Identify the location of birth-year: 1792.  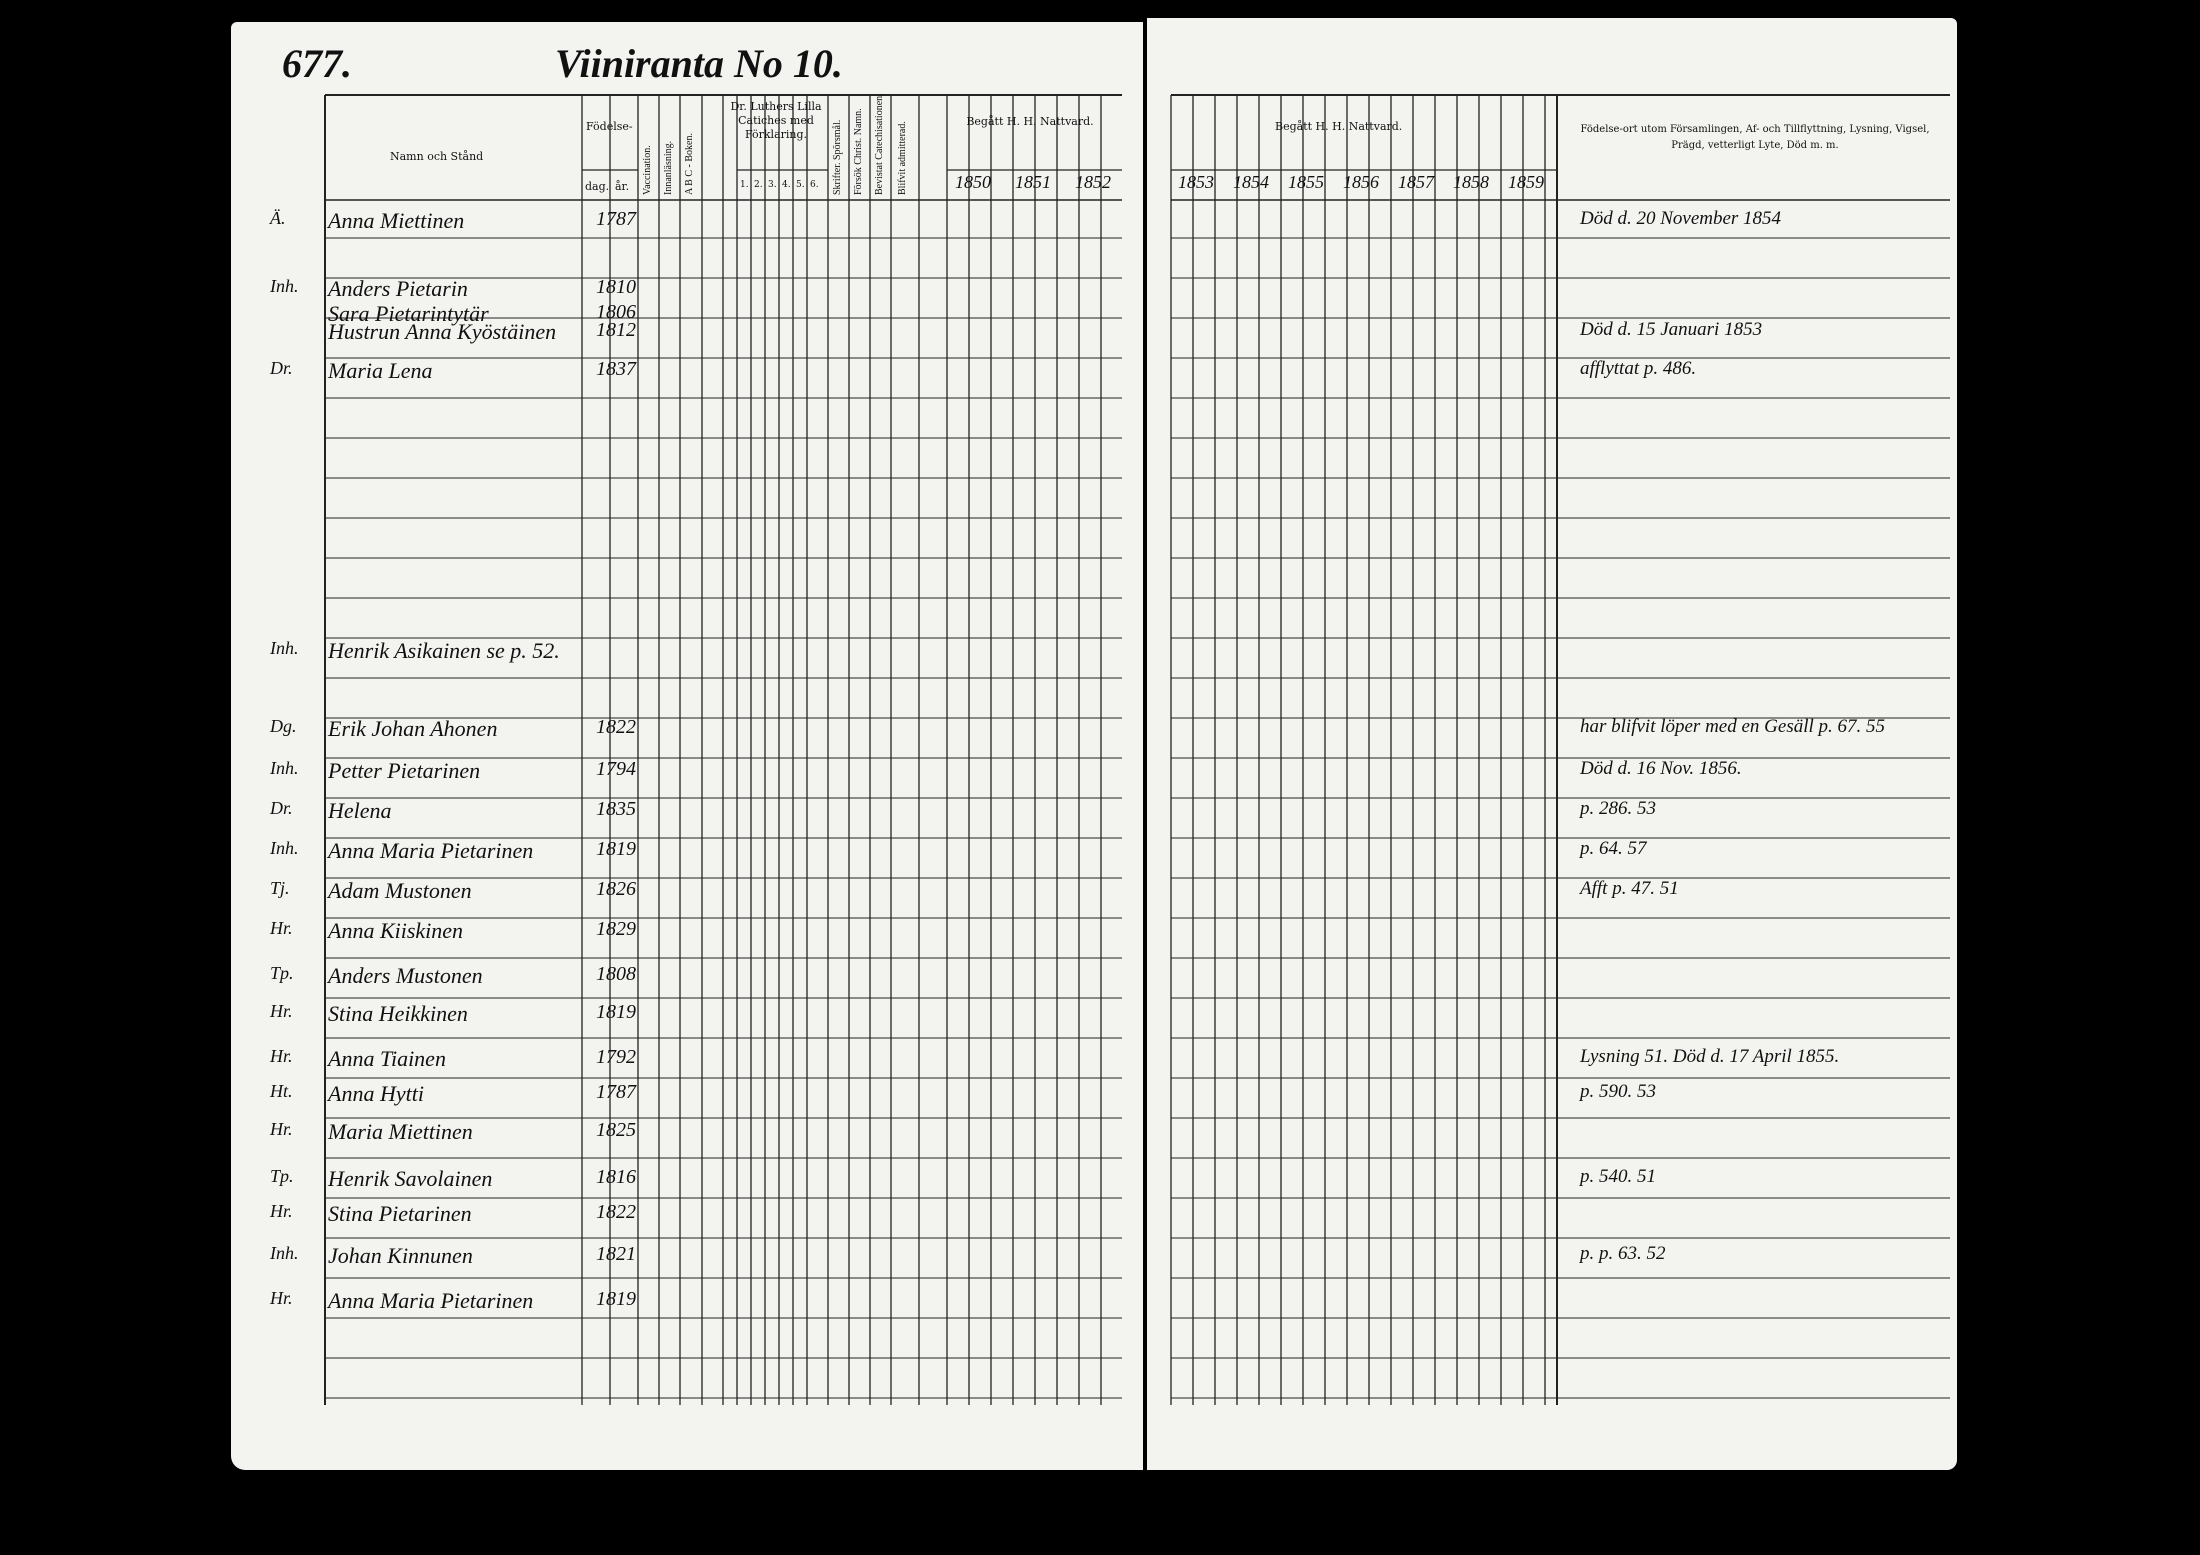
(616, 1057).